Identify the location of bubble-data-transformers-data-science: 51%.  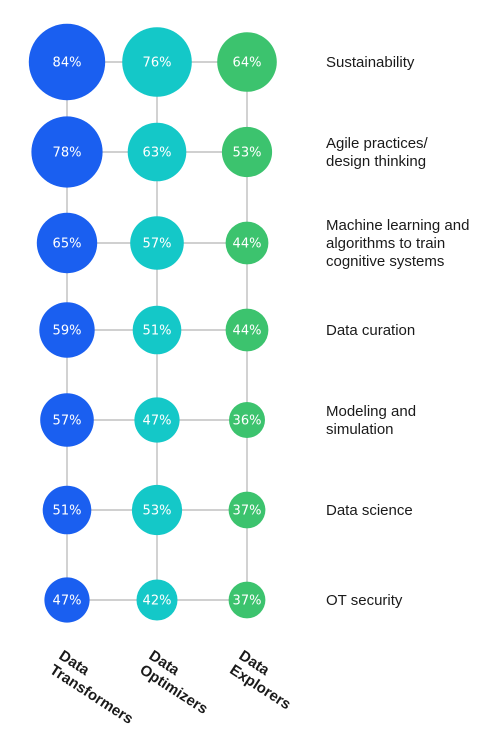
(67, 510).